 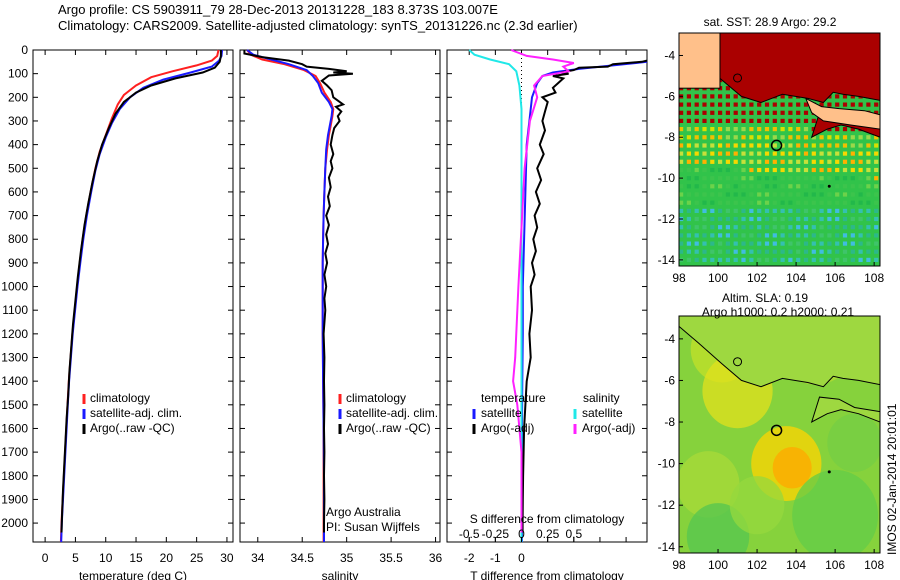 I want to click on temperature-y-tick-label: 1700, so click(x=14, y=452).